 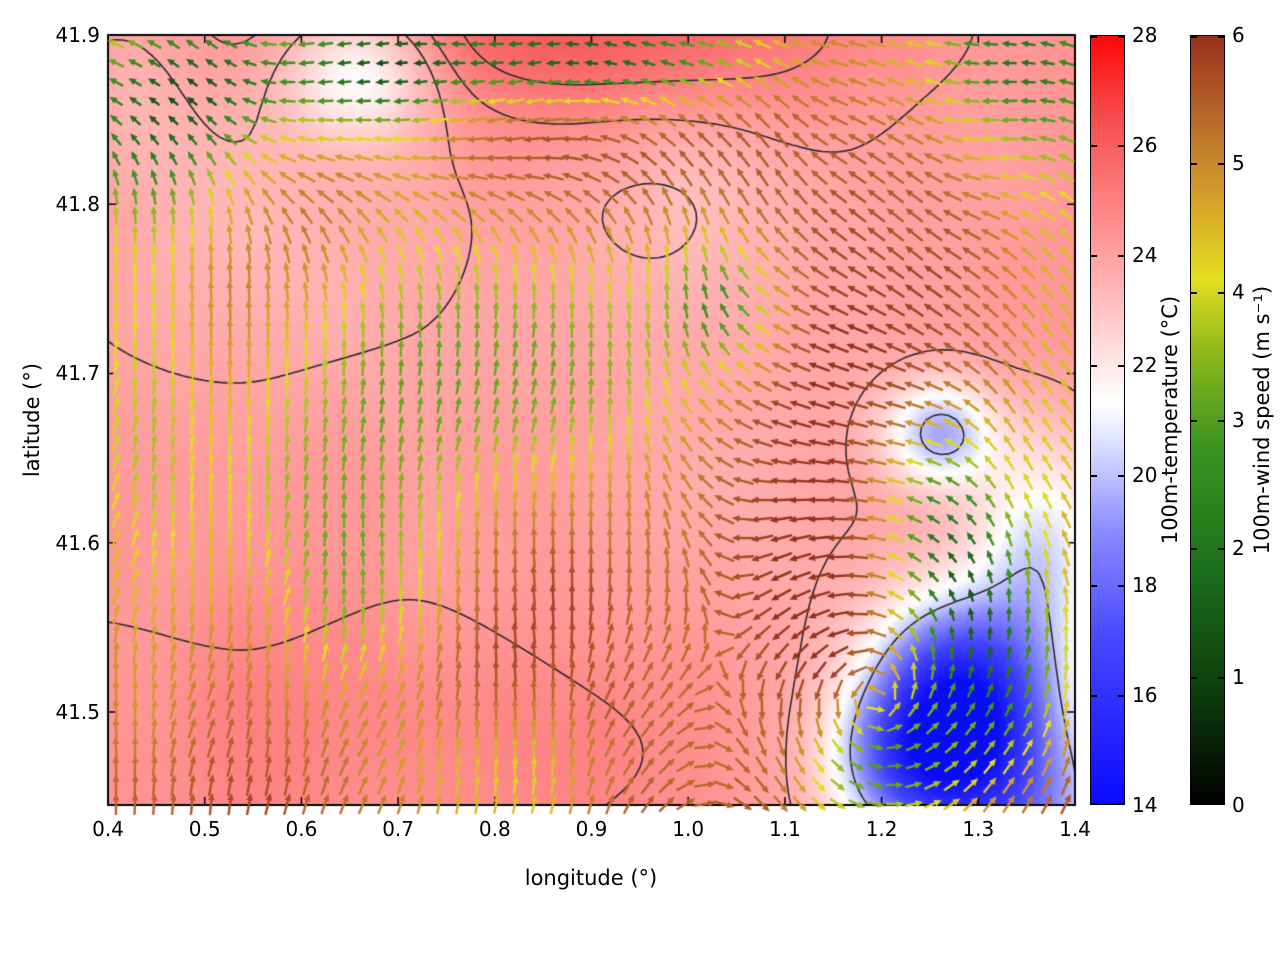 What do you see at coordinates (77, 542) in the screenshot?
I see `y-tick-label: 41.6` at bounding box center [77, 542].